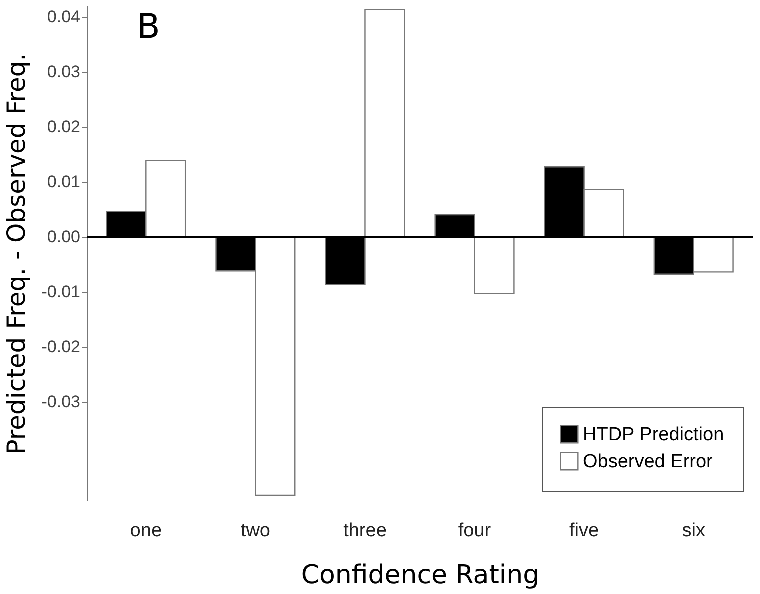 Image resolution: width=760 pixels, height=594 pixels. Describe the element at coordinates (255, 531) in the screenshot. I see `x-tick-label: two` at that location.